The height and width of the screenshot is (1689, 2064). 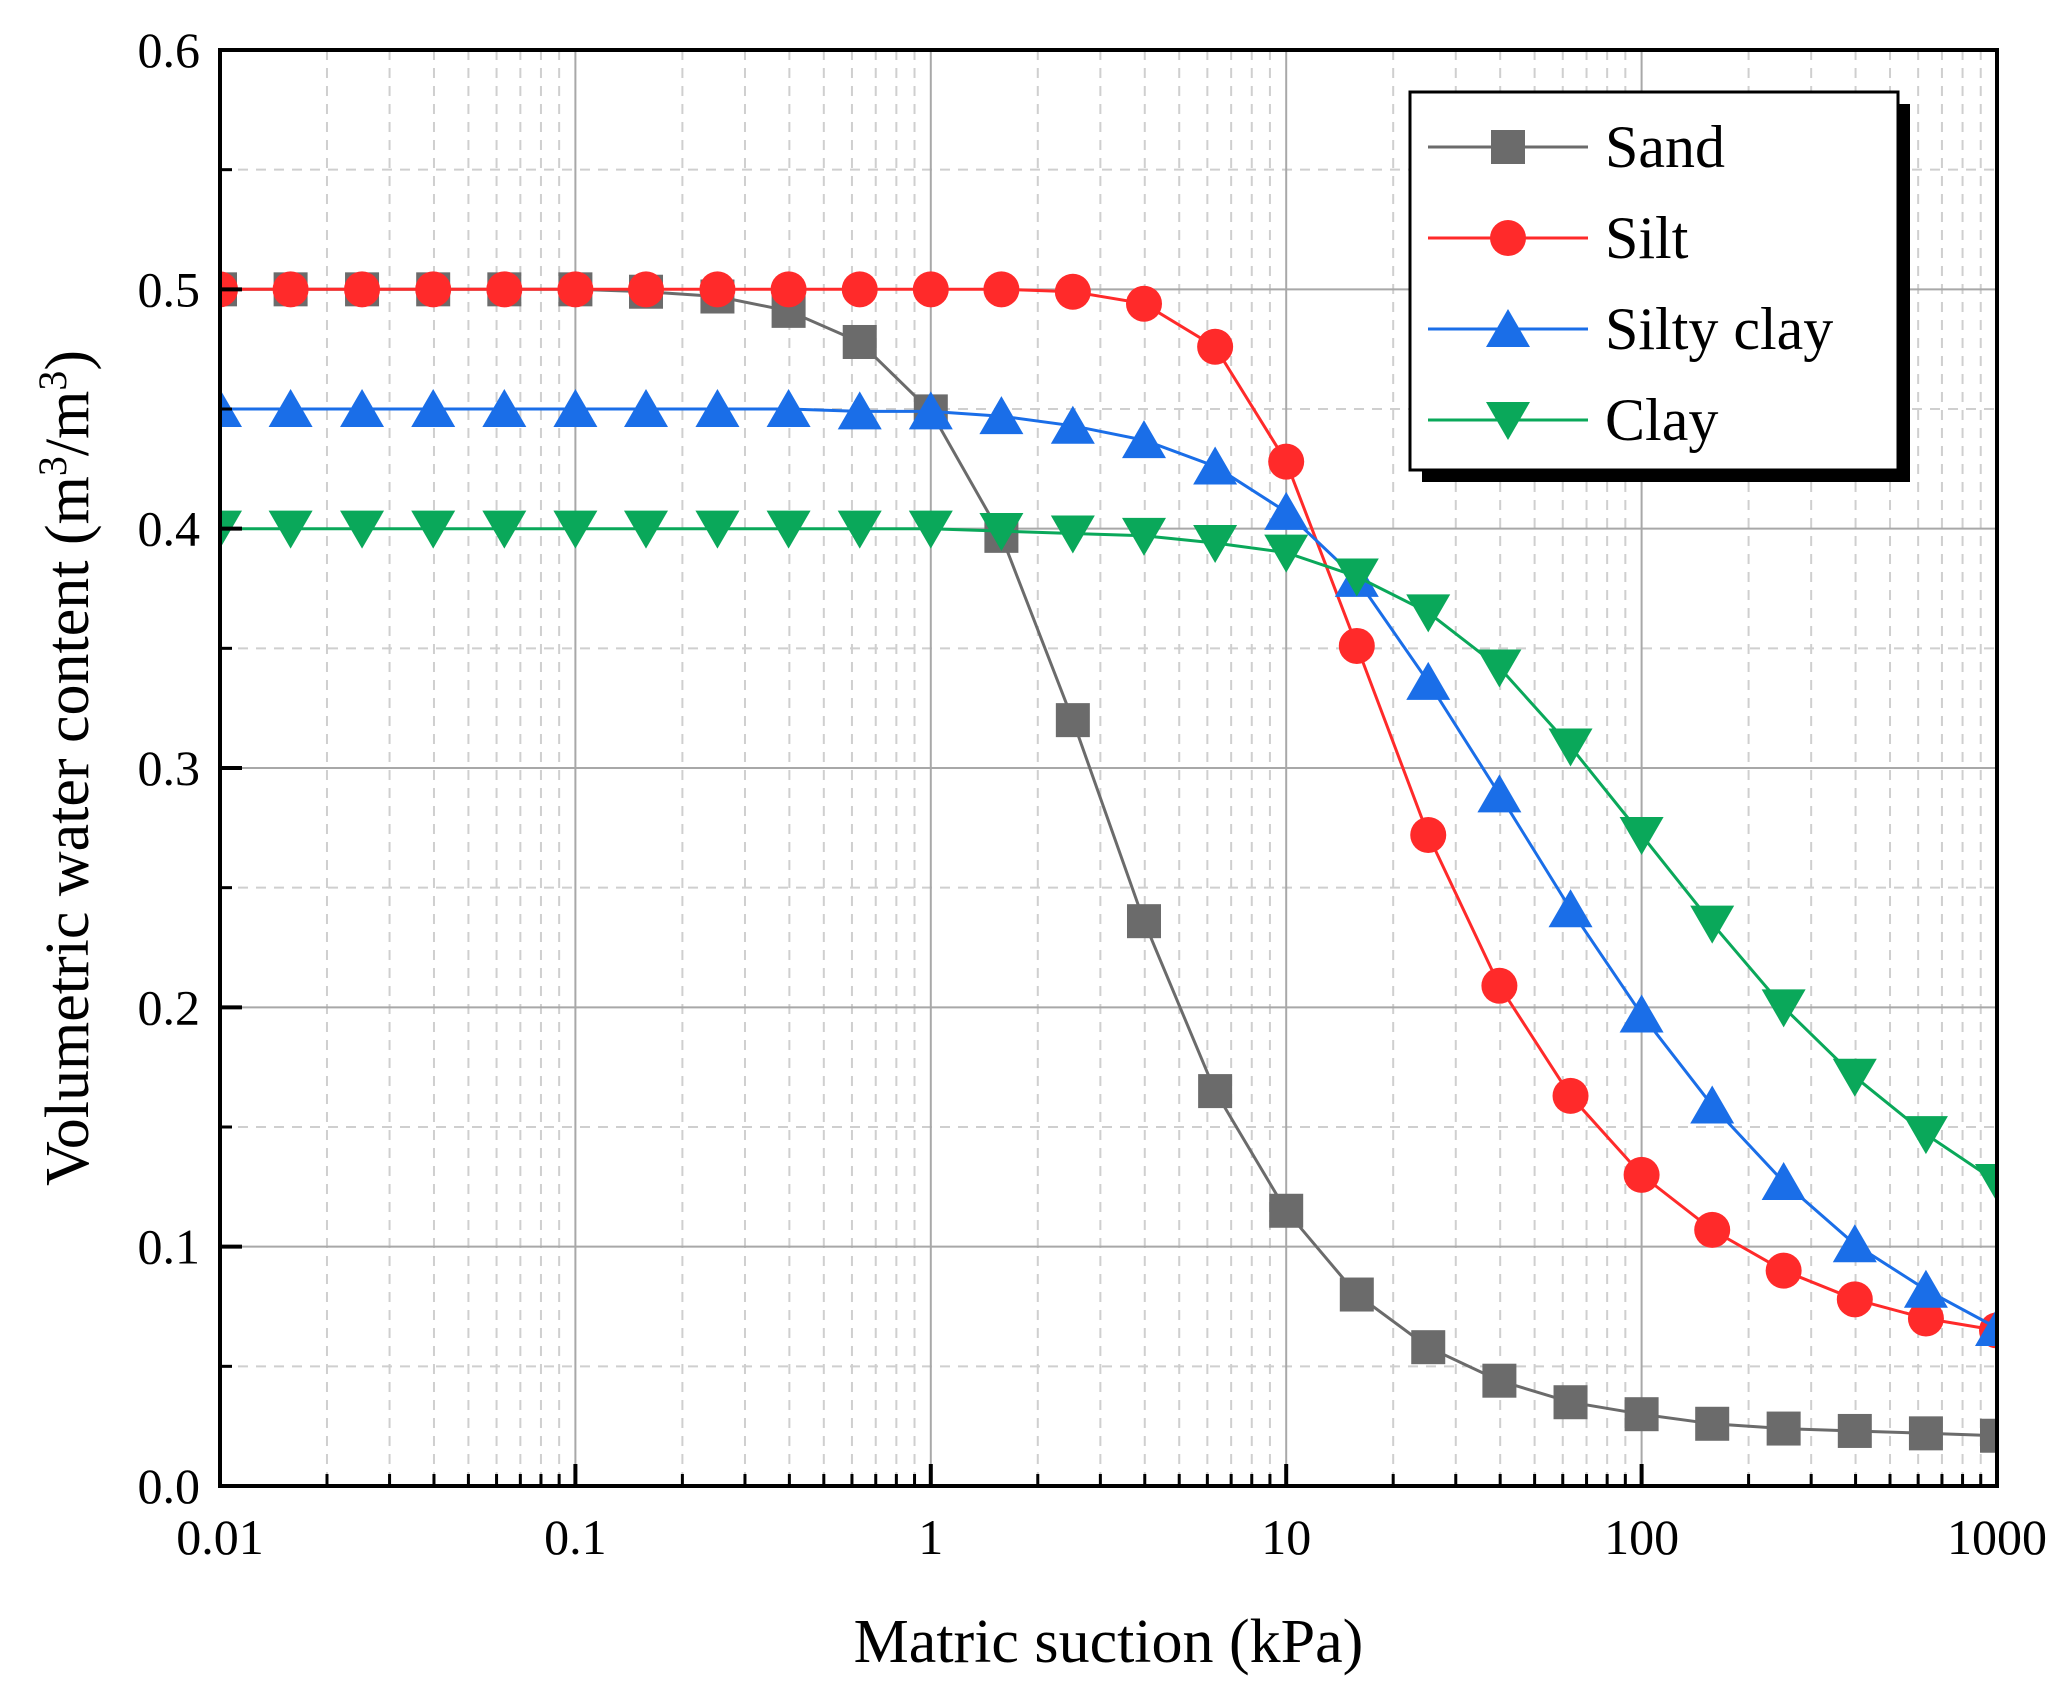 What do you see at coordinates (169, 50) in the screenshot?
I see `y-tick-label: 0.6` at bounding box center [169, 50].